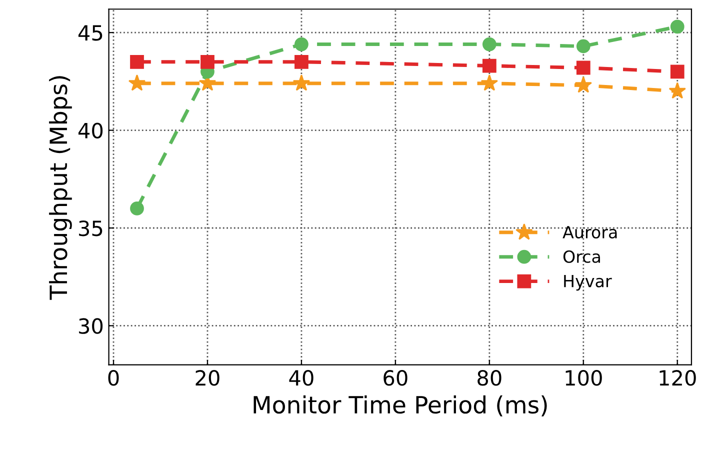 Image resolution: width=702 pixels, height=456 pixels. What do you see at coordinates (113, 378) in the screenshot?
I see `x-tick-label: 0` at bounding box center [113, 378].